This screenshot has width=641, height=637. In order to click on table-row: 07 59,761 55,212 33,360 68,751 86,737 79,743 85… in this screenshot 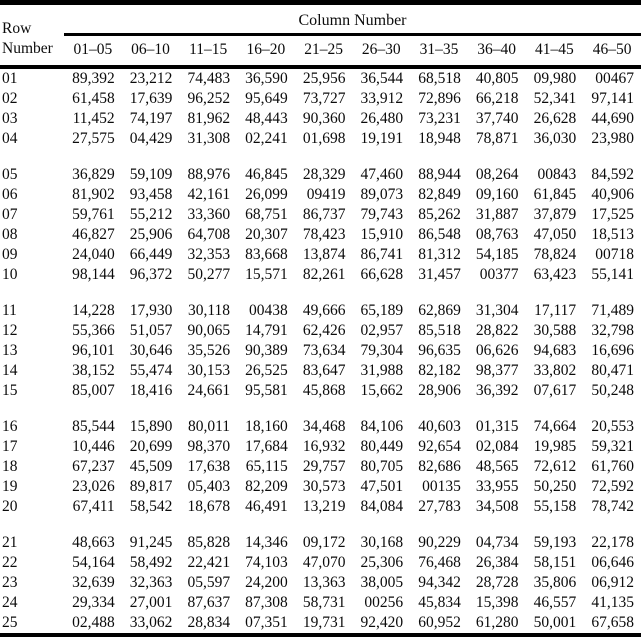, I will do `click(320, 215)`.